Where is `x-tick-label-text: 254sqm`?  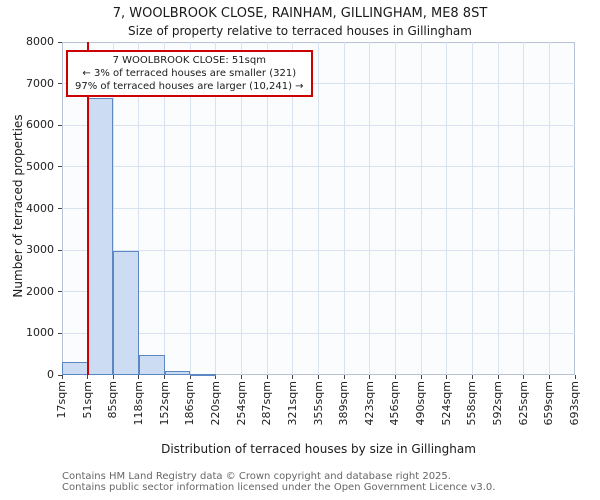 x-tick-label-text: 254sqm is located at coordinates (241, 403).